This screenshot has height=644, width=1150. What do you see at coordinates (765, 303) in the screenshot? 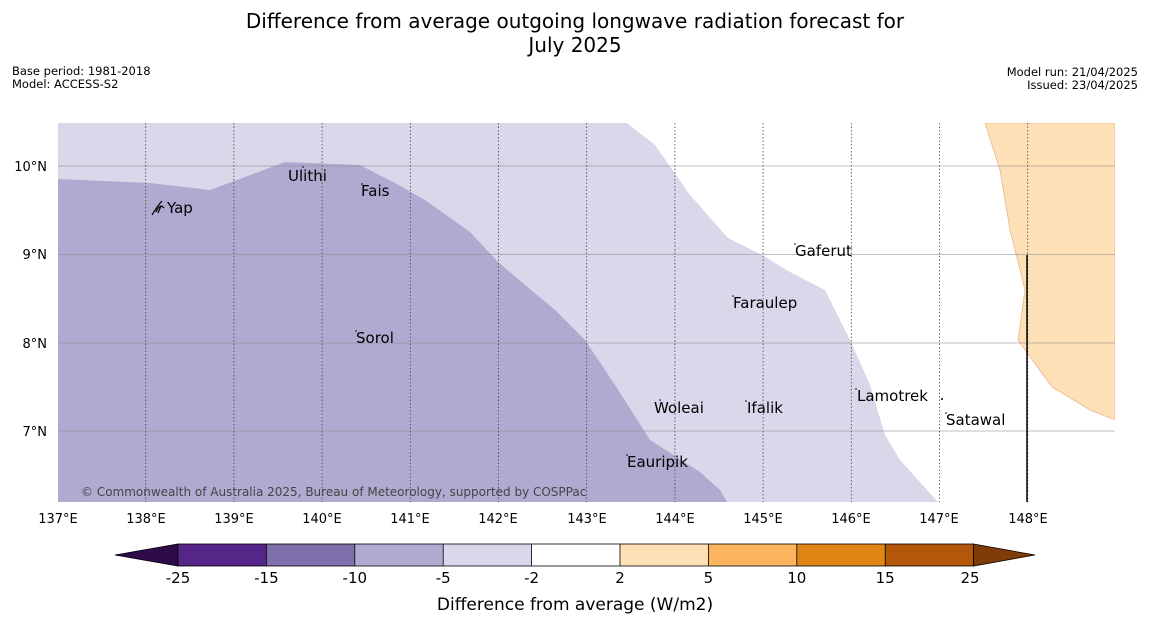
I see `place-label-faraulep: Faraulep` at bounding box center [765, 303].